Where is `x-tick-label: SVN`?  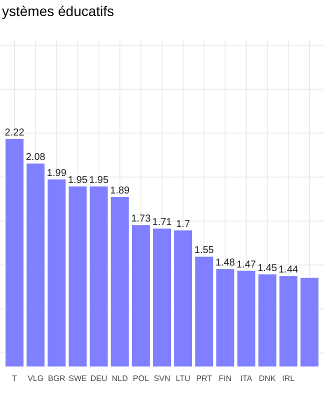 x-tick-label: SVN is located at coordinates (162, 378).